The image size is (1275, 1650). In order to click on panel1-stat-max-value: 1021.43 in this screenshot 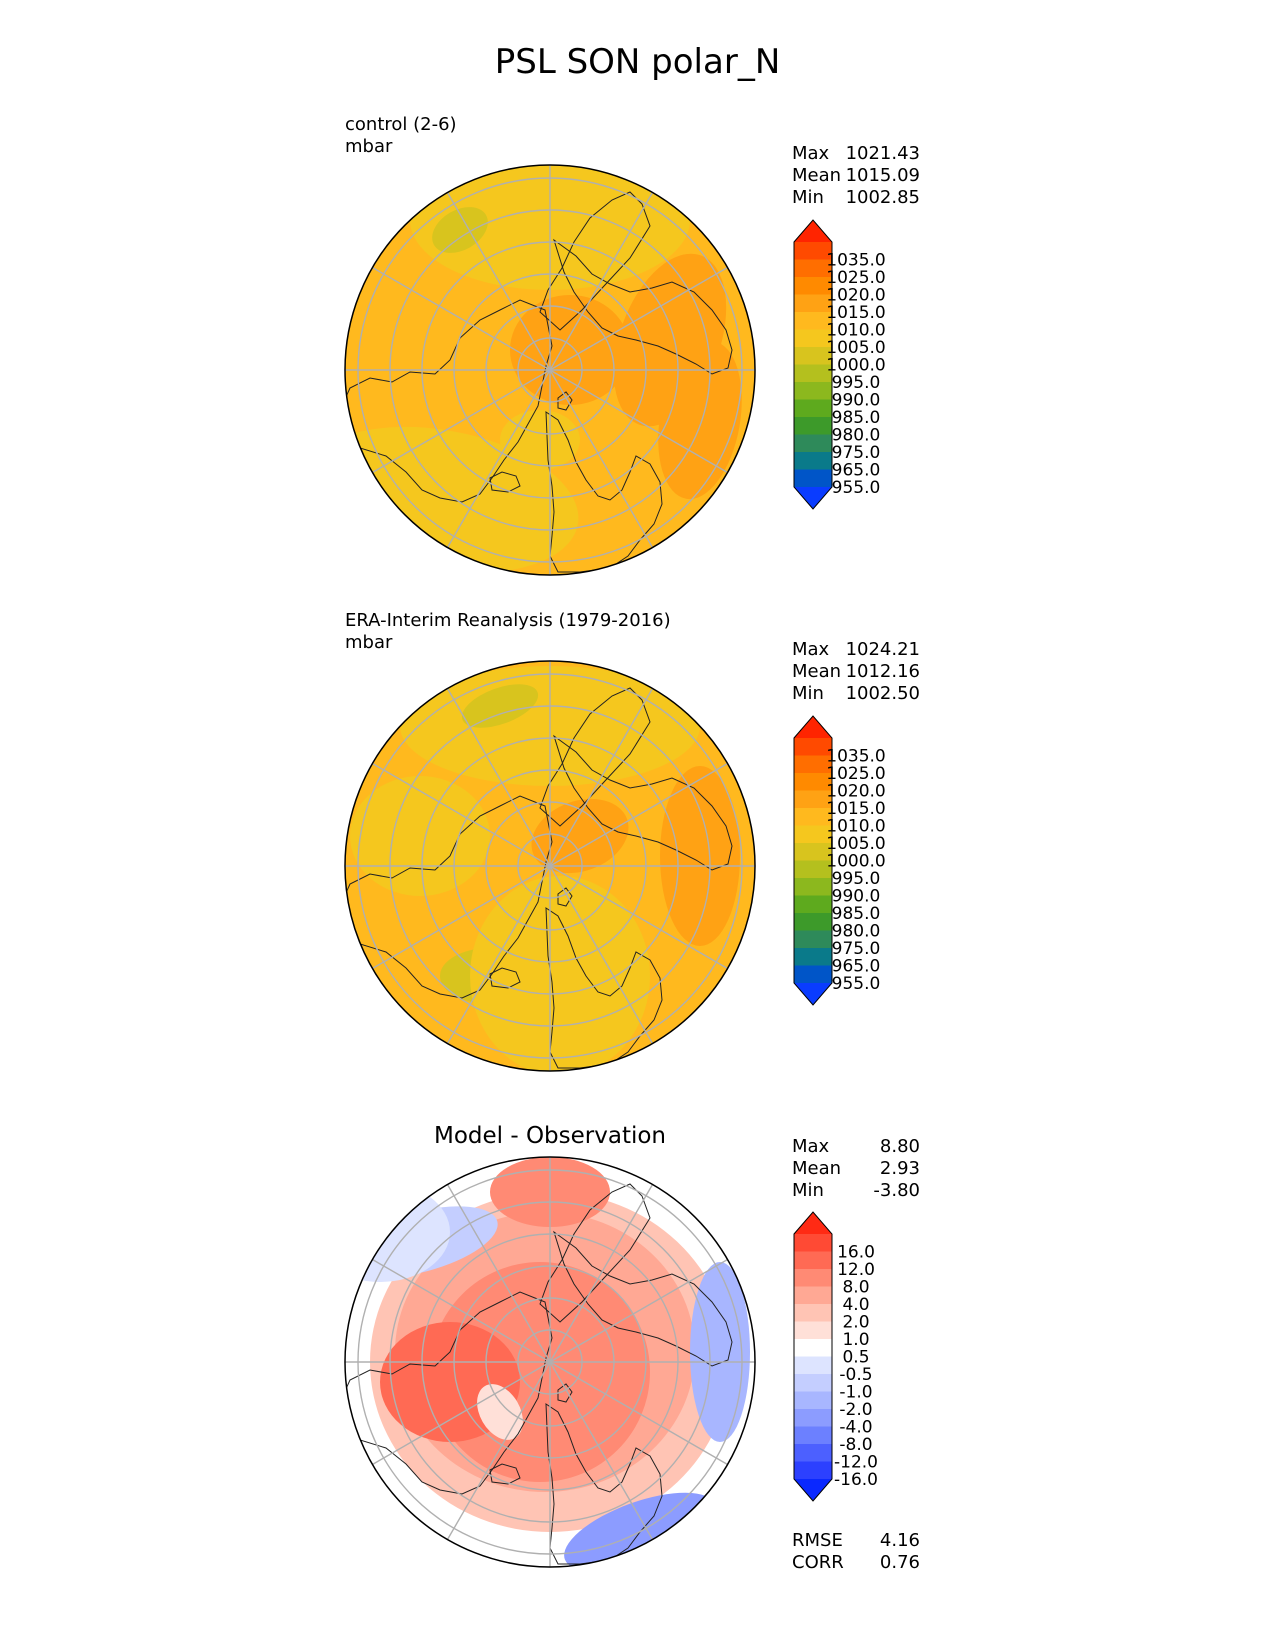, I will do `click(882, 153)`.